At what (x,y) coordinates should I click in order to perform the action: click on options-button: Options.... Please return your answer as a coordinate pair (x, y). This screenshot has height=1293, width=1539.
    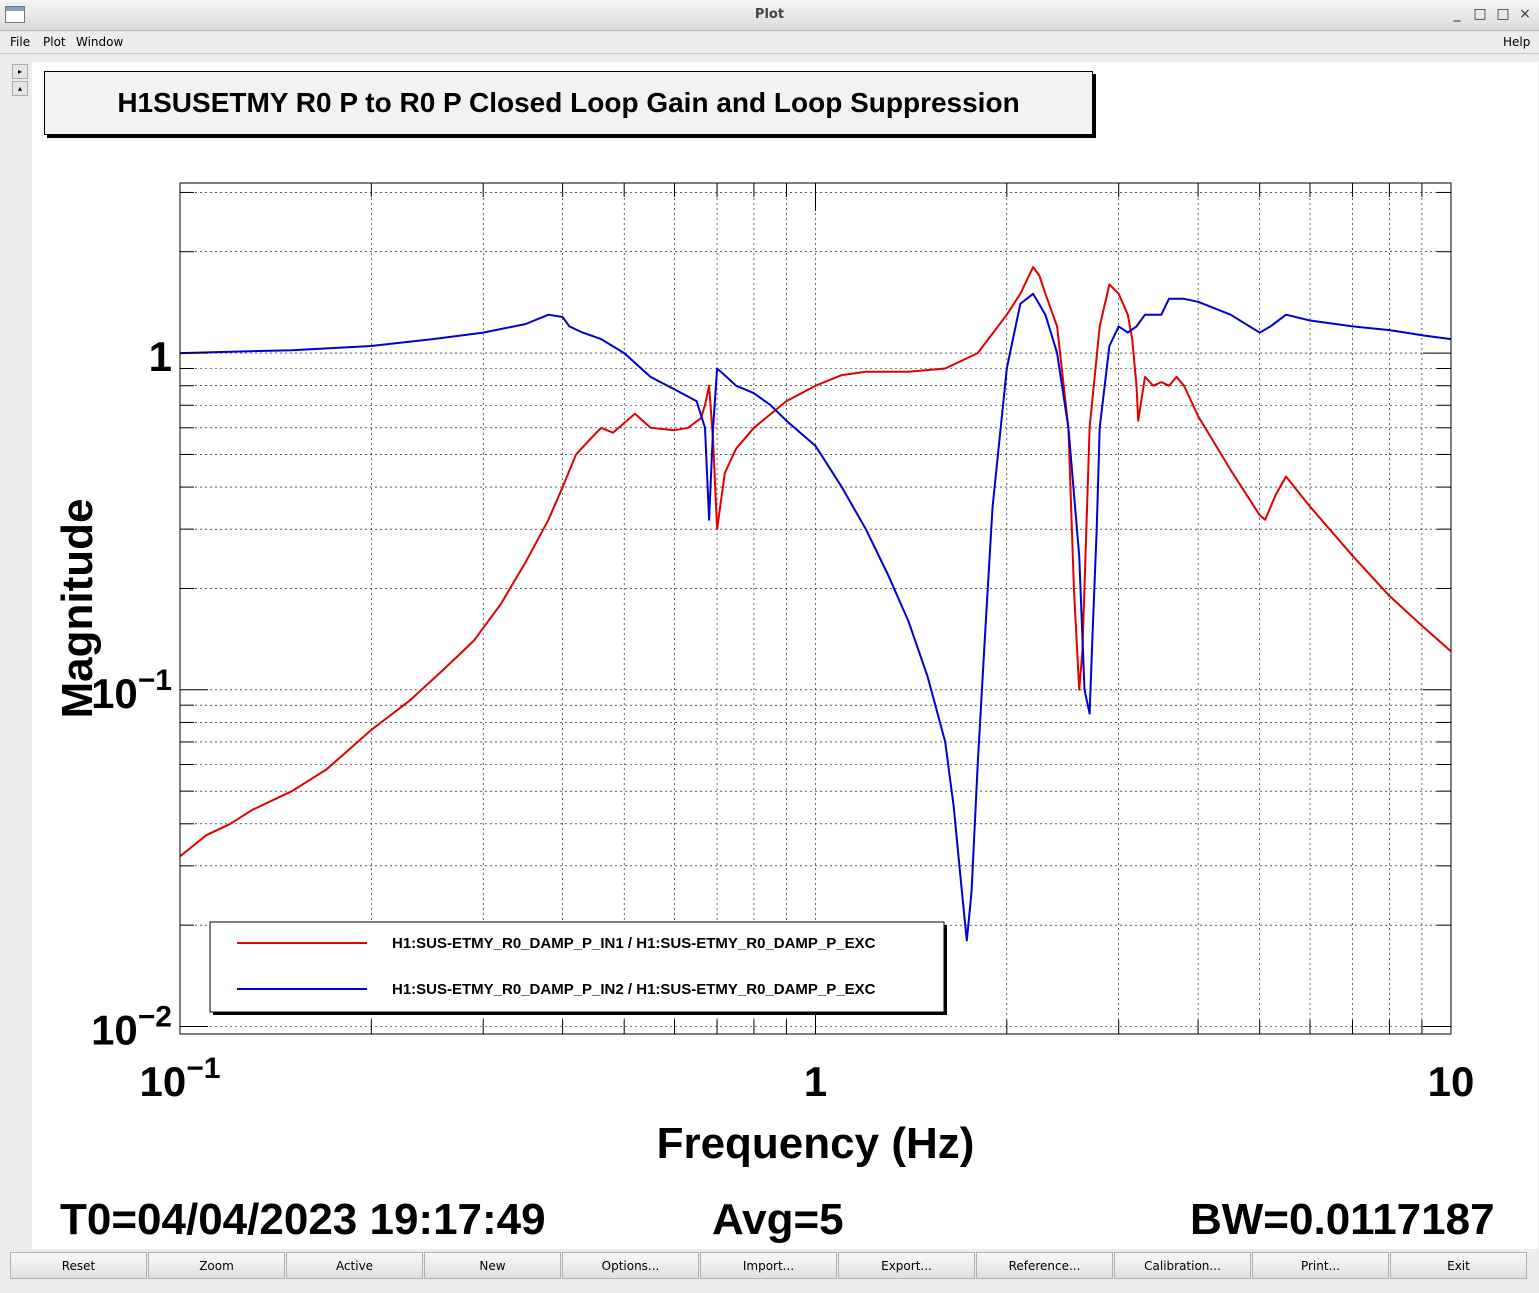
    Looking at the image, I should click on (630, 1265).